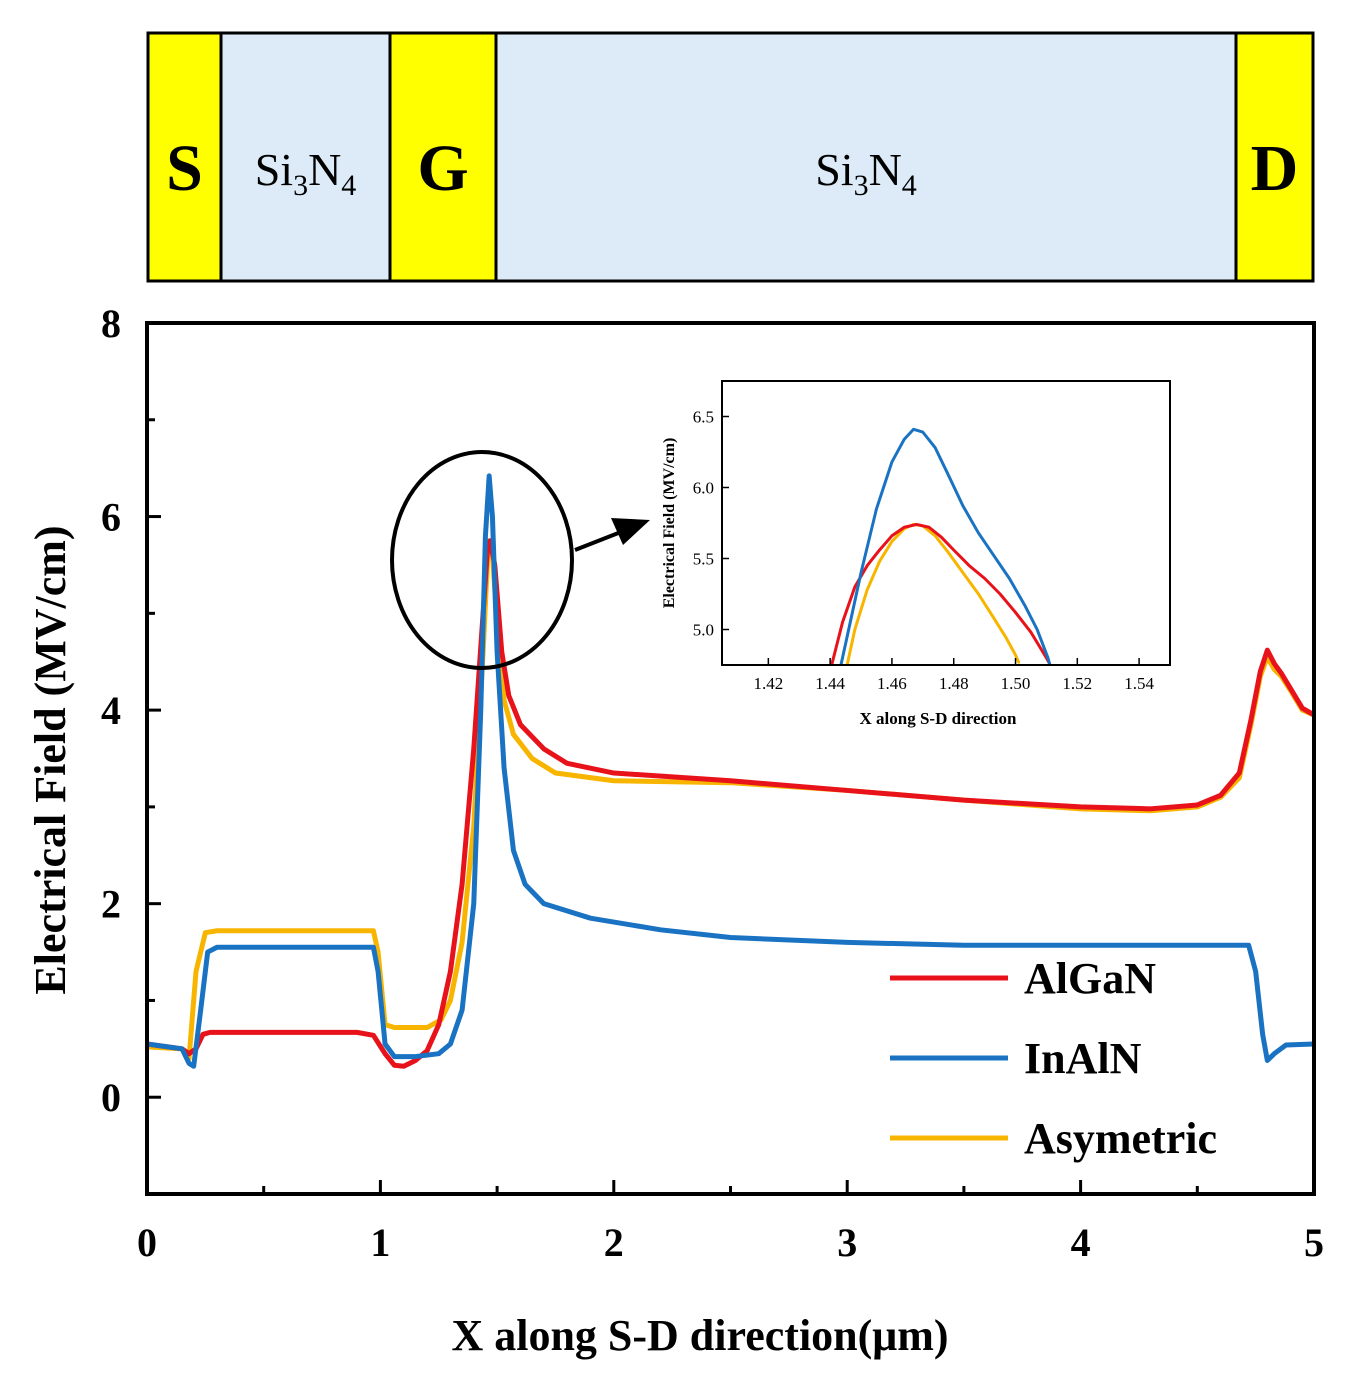  I want to click on main-y-tick-label: 6, so click(111, 517).